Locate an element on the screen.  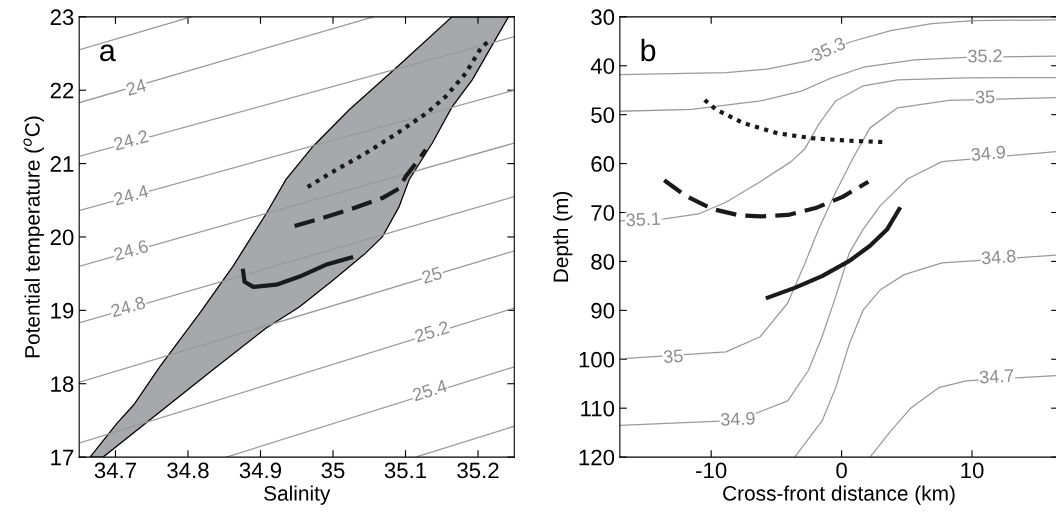
annotation: 34.8 is located at coordinates (998, 257).